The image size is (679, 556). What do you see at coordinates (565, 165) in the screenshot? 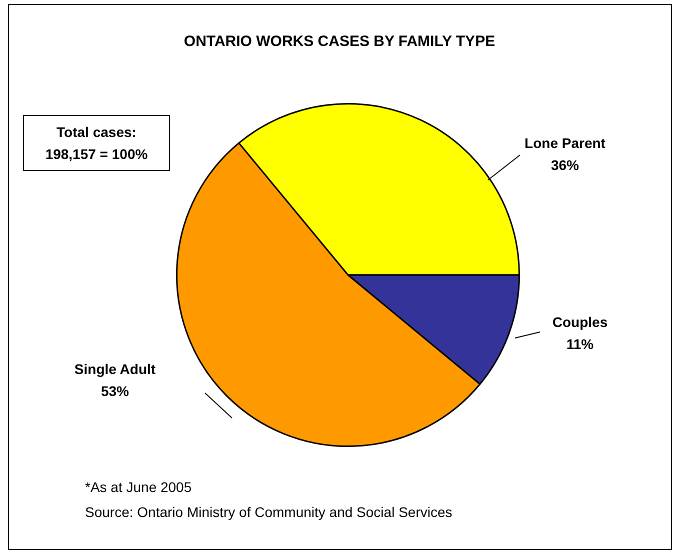
I see `data-label: 36%` at bounding box center [565, 165].